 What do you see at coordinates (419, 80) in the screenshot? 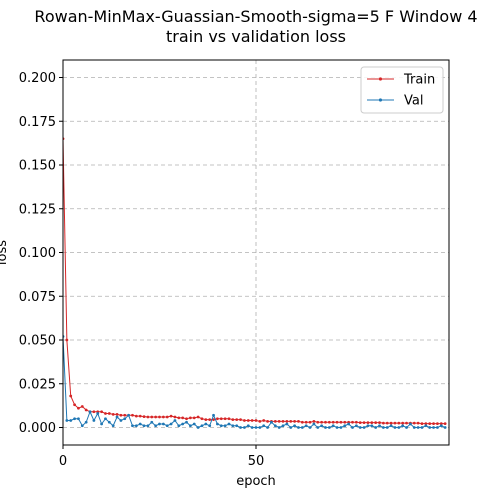
I see `legend-label-train: Train` at bounding box center [419, 80].